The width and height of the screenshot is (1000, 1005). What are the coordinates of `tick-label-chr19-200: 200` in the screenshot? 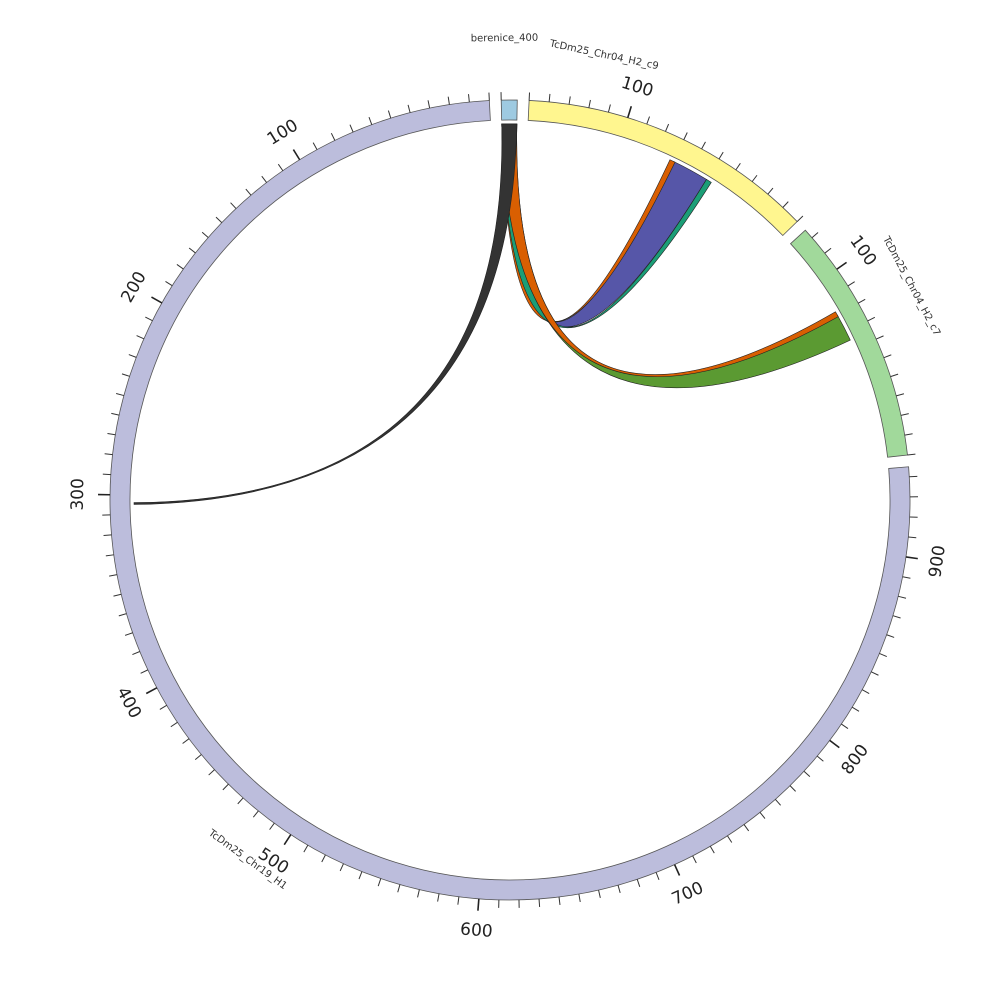 It's located at (133, 287).